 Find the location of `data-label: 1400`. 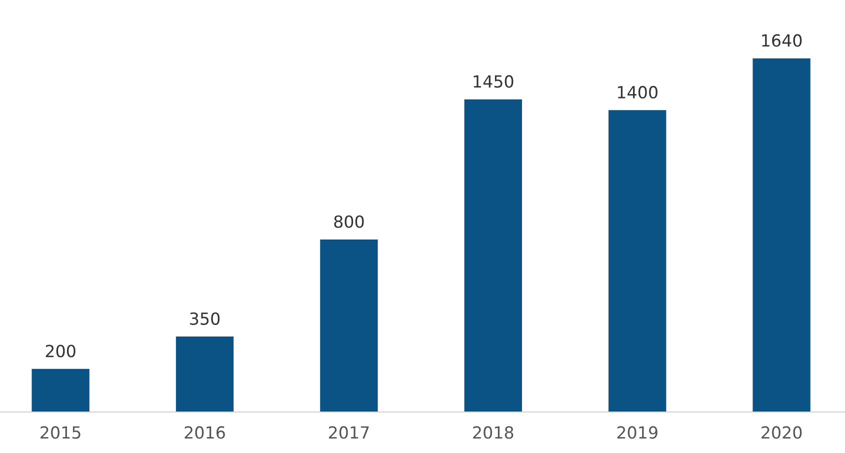

data-label: 1400 is located at coordinates (638, 92).